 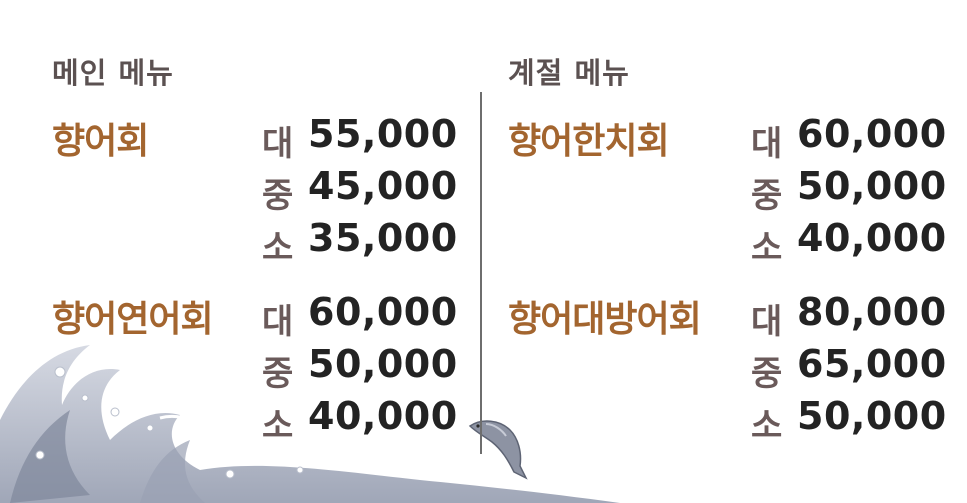 I want to click on item-name: 향어연어회, so click(x=133, y=319).